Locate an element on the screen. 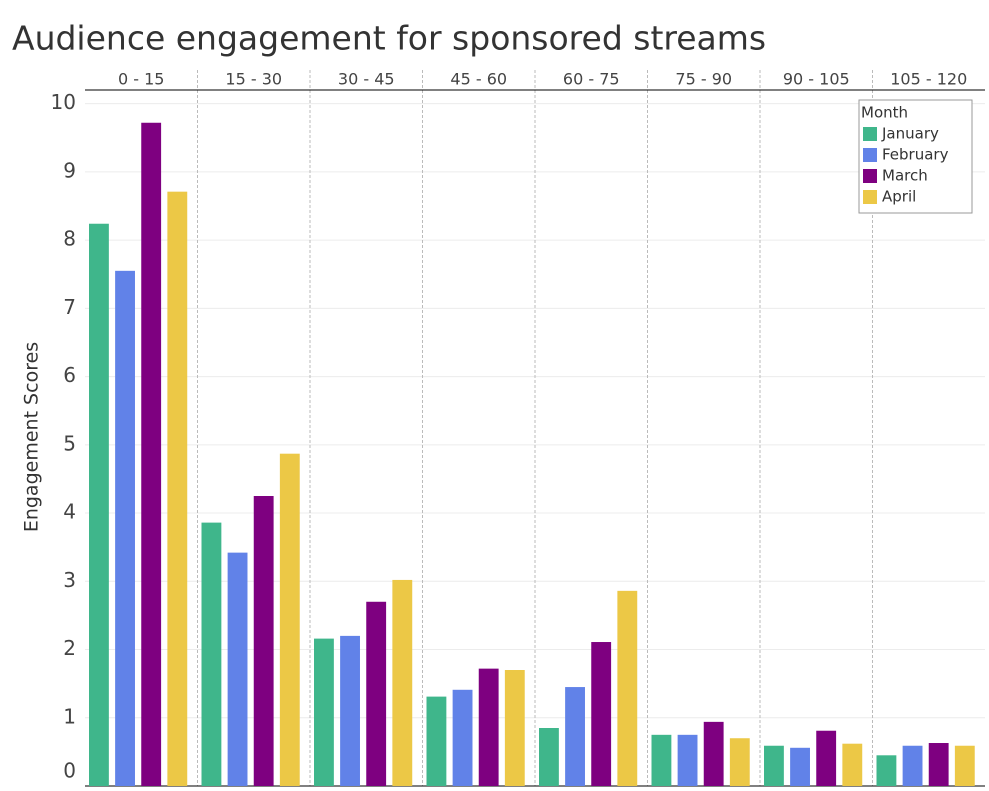  y-tick-label: 4 is located at coordinates (69, 512).